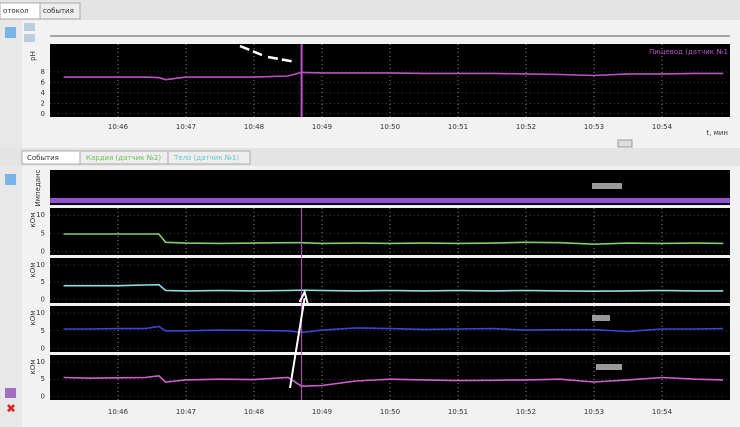 The height and width of the screenshot is (427, 740). I want to click on y-tick-label: 2, so click(43, 103).